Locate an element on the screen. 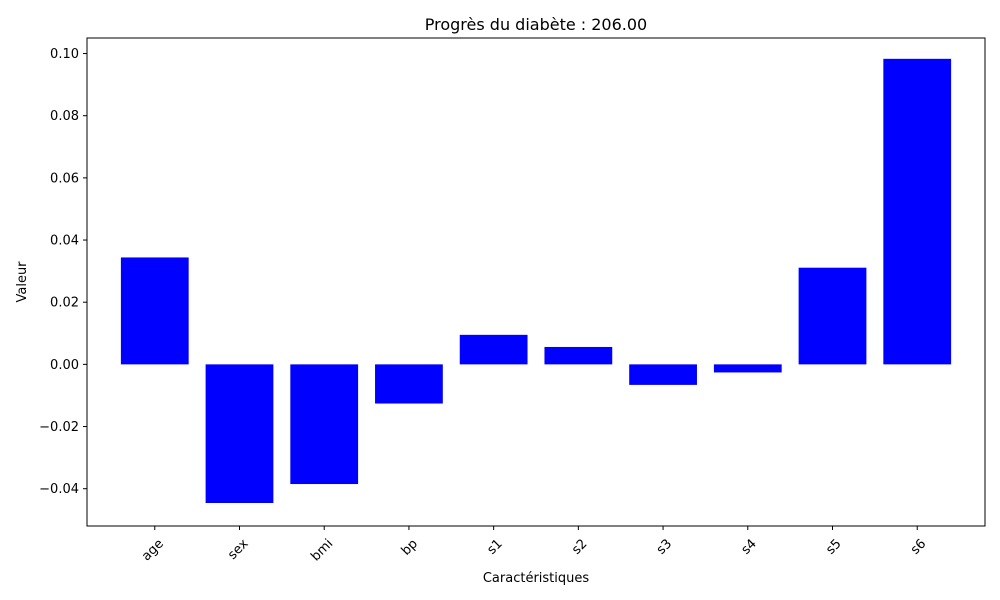 This screenshot has height=600, width=1000. bar-age is located at coordinates (154, 311).